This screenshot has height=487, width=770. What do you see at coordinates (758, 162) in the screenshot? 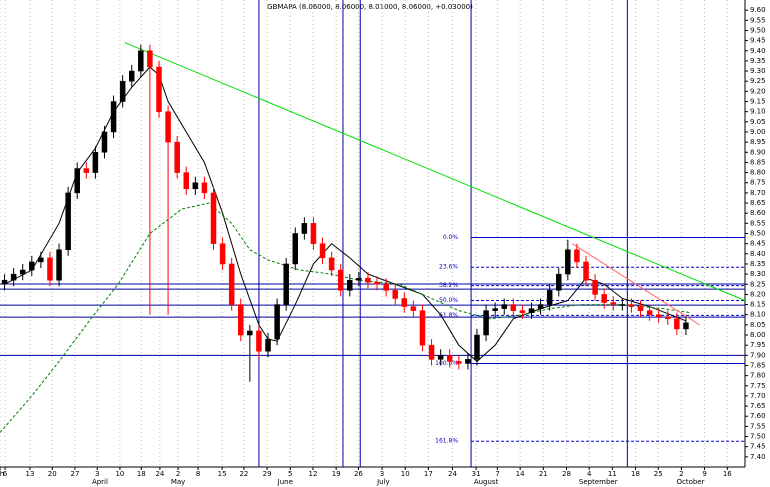
I see `y-tick-label: 8.85` at bounding box center [758, 162].